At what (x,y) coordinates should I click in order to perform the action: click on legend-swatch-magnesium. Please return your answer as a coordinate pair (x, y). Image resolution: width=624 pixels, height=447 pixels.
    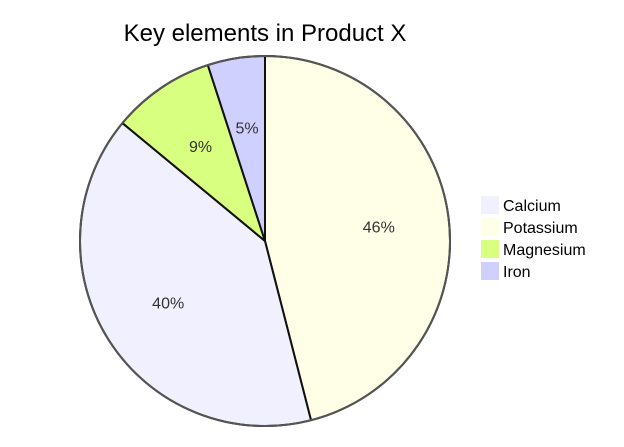
    Looking at the image, I should click on (490, 249).